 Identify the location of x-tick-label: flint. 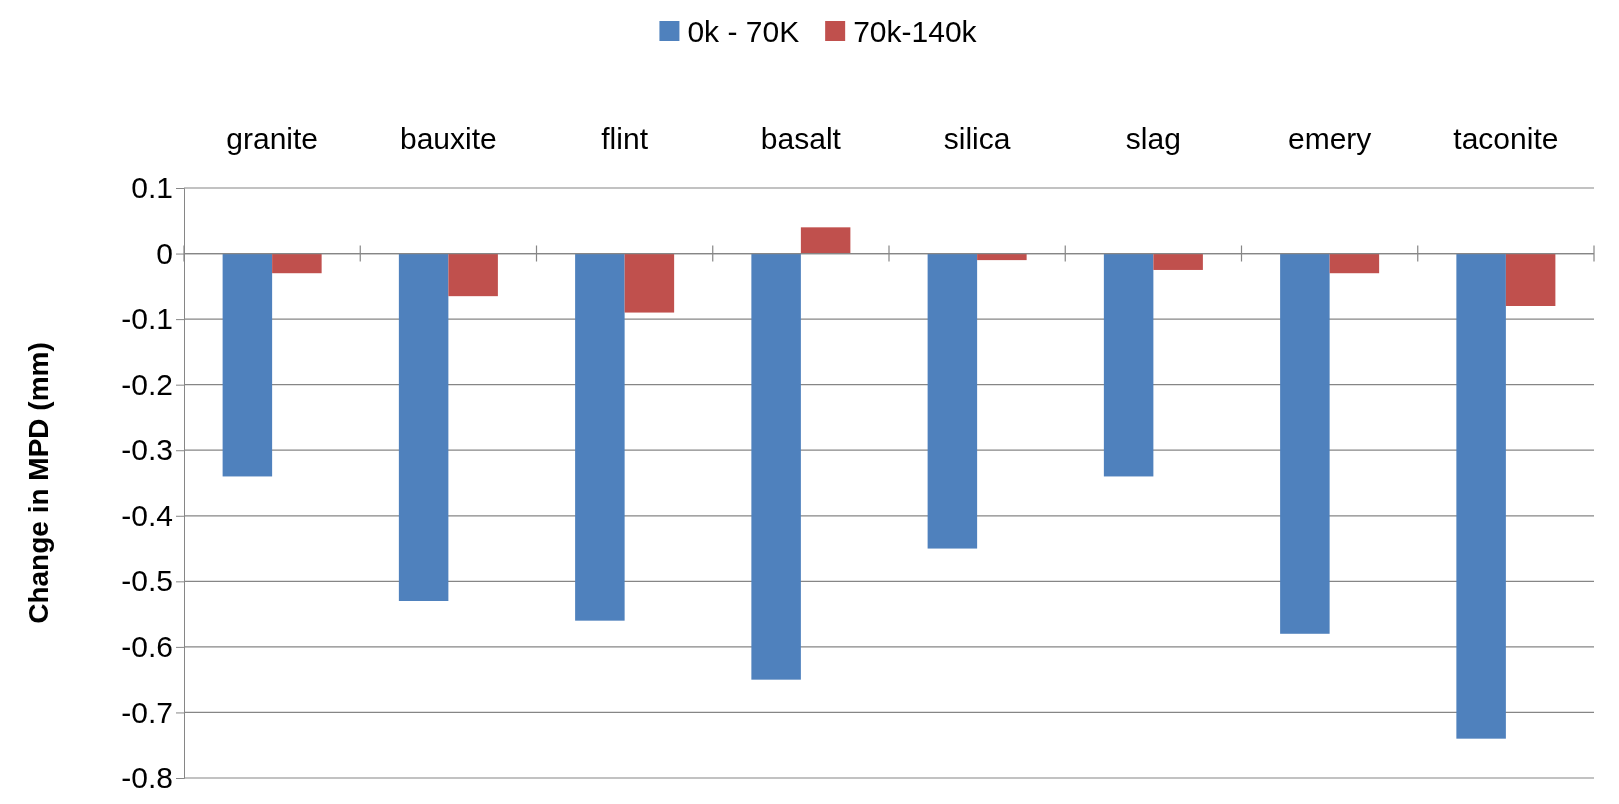
(625, 138).